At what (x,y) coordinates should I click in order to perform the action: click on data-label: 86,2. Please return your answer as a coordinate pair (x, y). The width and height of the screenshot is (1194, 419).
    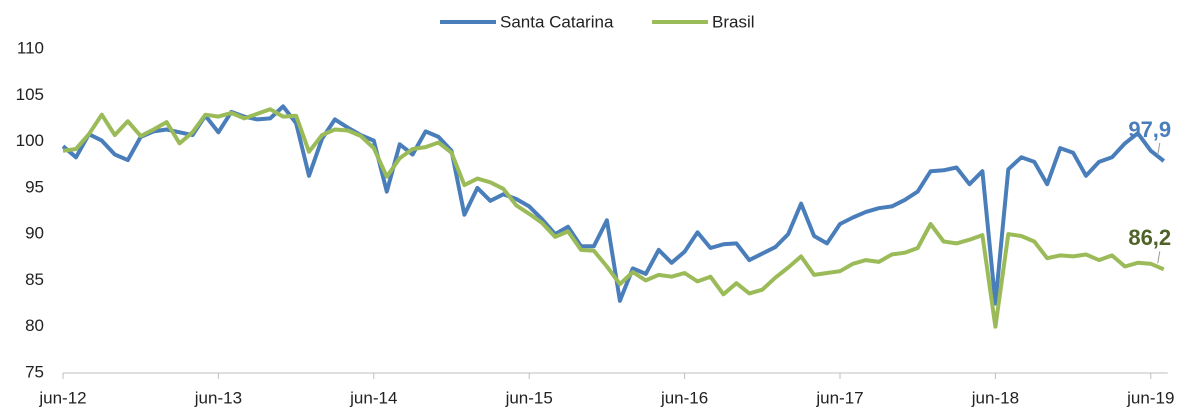
    Looking at the image, I should click on (1149, 237).